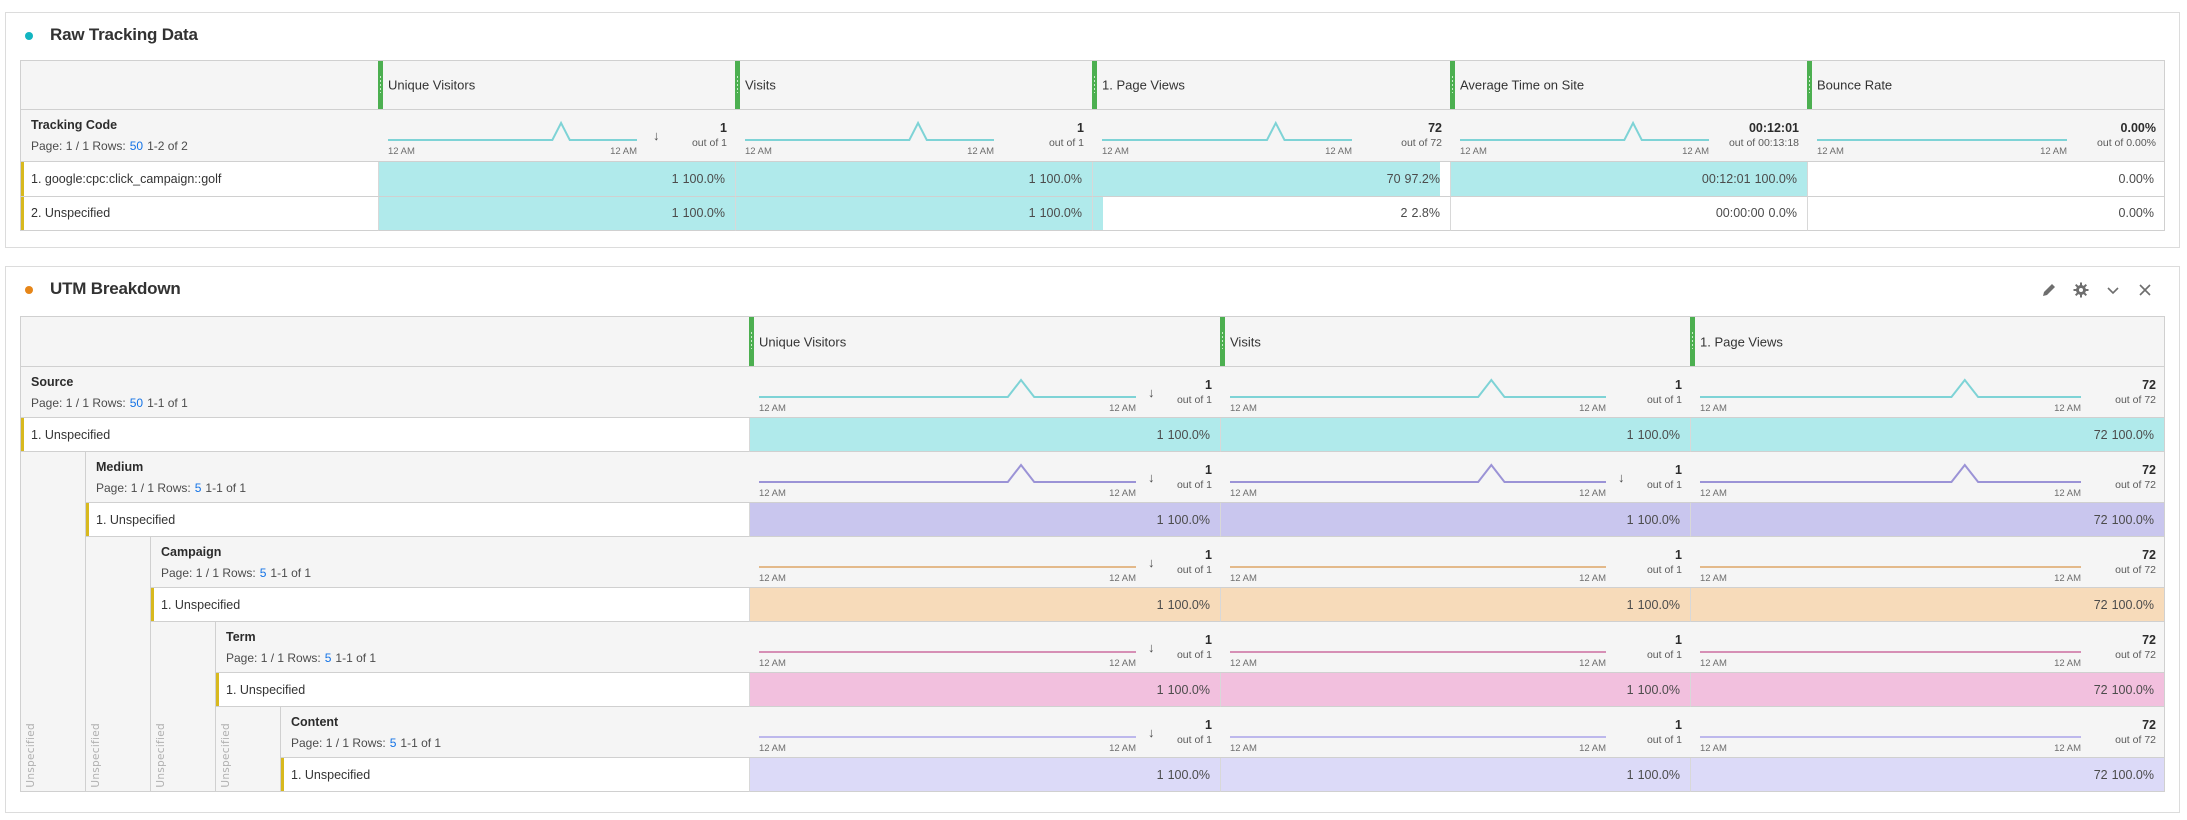 The height and width of the screenshot is (820, 2187). I want to click on dimension-name: Tracking Code, so click(74, 125).